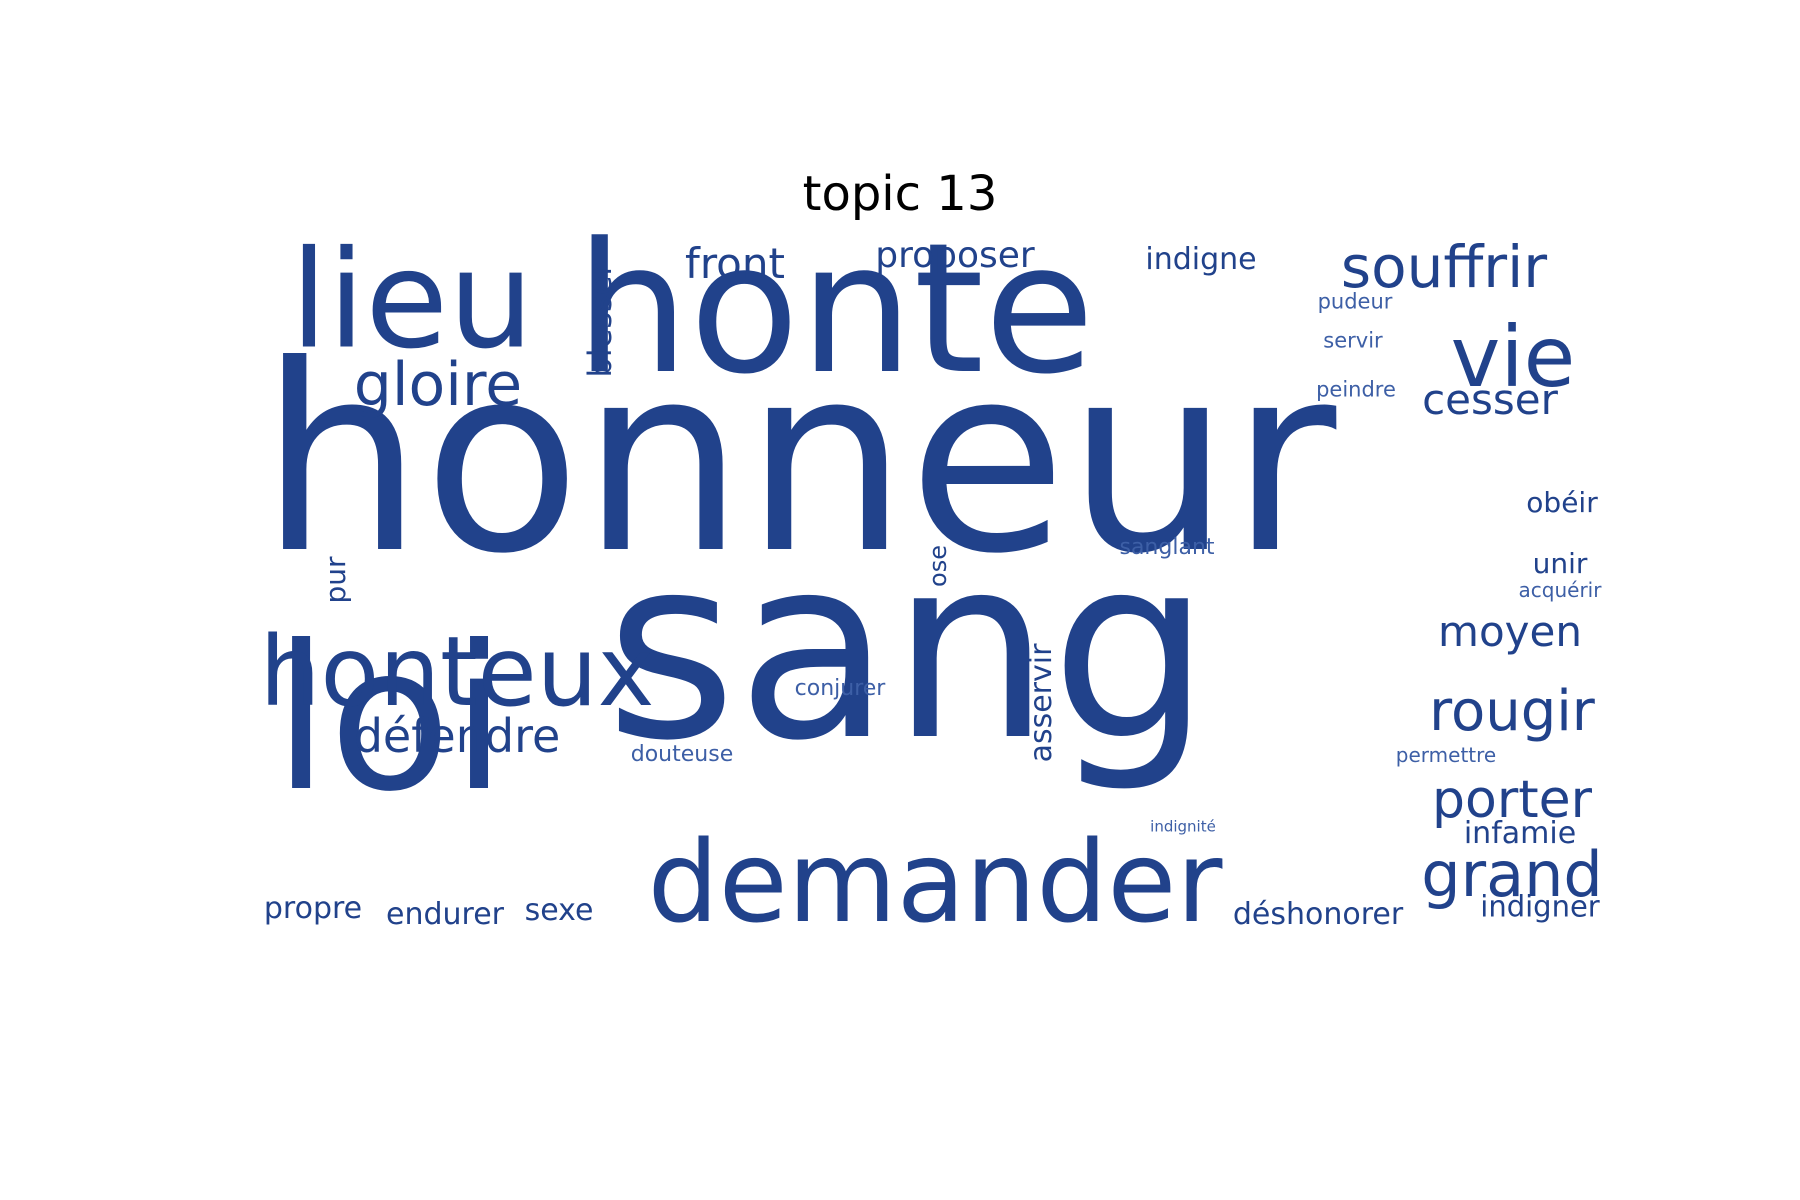 The height and width of the screenshot is (1200, 1800). I want to click on word-moyen: moyen, so click(1510, 631).